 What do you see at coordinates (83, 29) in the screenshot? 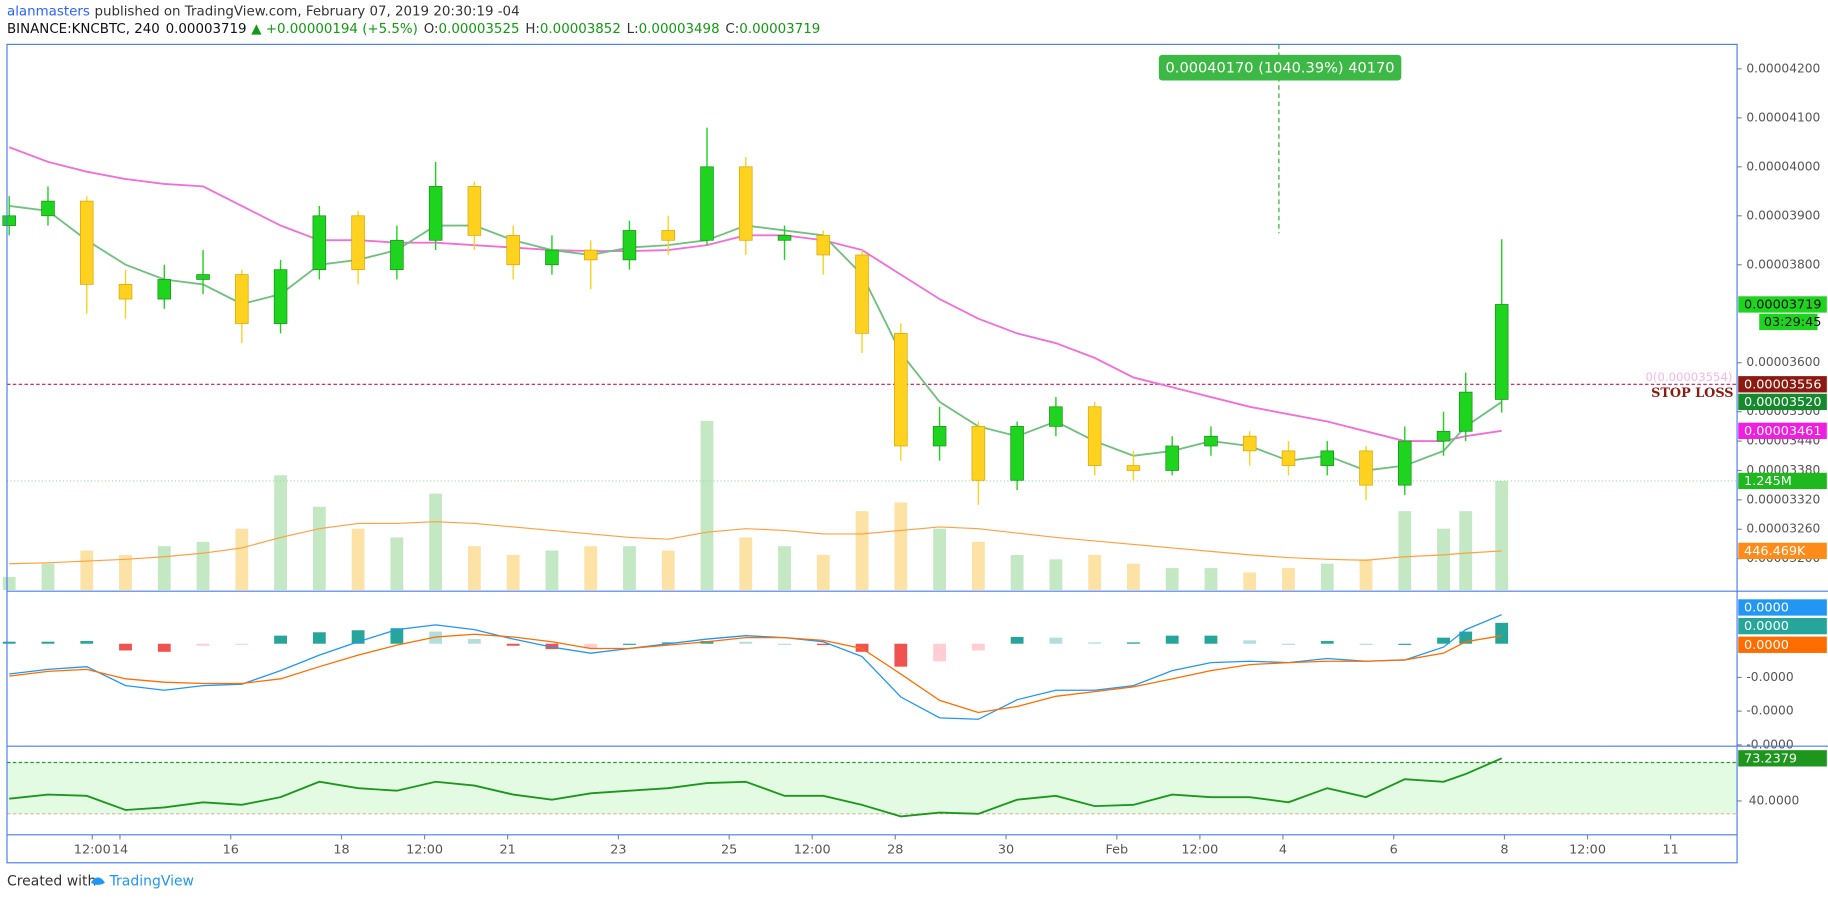
I see `symbol: BINANCE:KNCBTC, 240` at bounding box center [83, 29].